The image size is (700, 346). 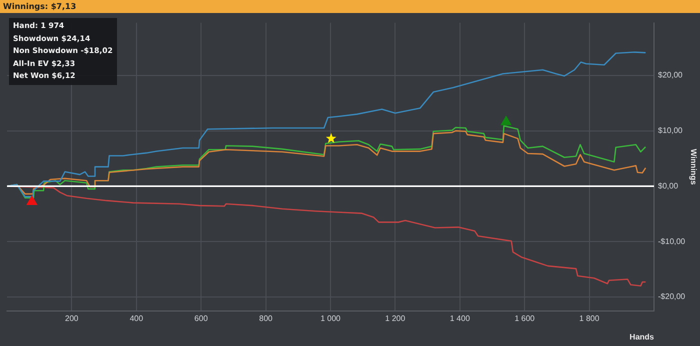 I want to click on x-tick-label: 1 400, so click(x=460, y=318).